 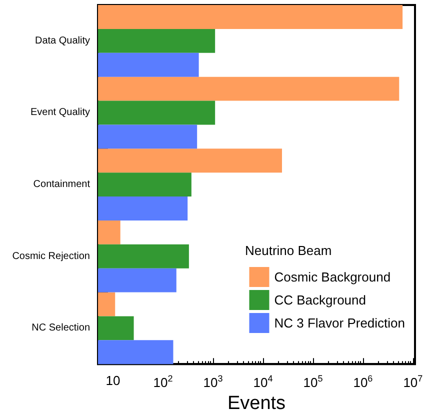 What do you see at coordinates (51, 256) in the screenshot?
I see `y-tick-label: Cosmic Rejection` at bounding box center [51, 256].